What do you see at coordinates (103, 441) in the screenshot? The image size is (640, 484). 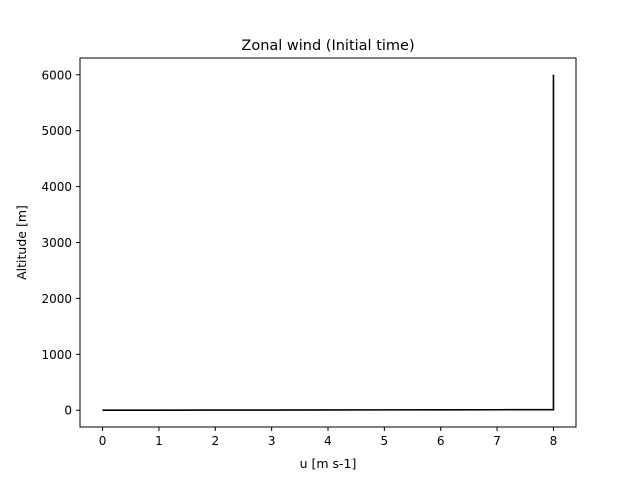 I see `x-tick-label: 0` at bounding box center [103, 441].